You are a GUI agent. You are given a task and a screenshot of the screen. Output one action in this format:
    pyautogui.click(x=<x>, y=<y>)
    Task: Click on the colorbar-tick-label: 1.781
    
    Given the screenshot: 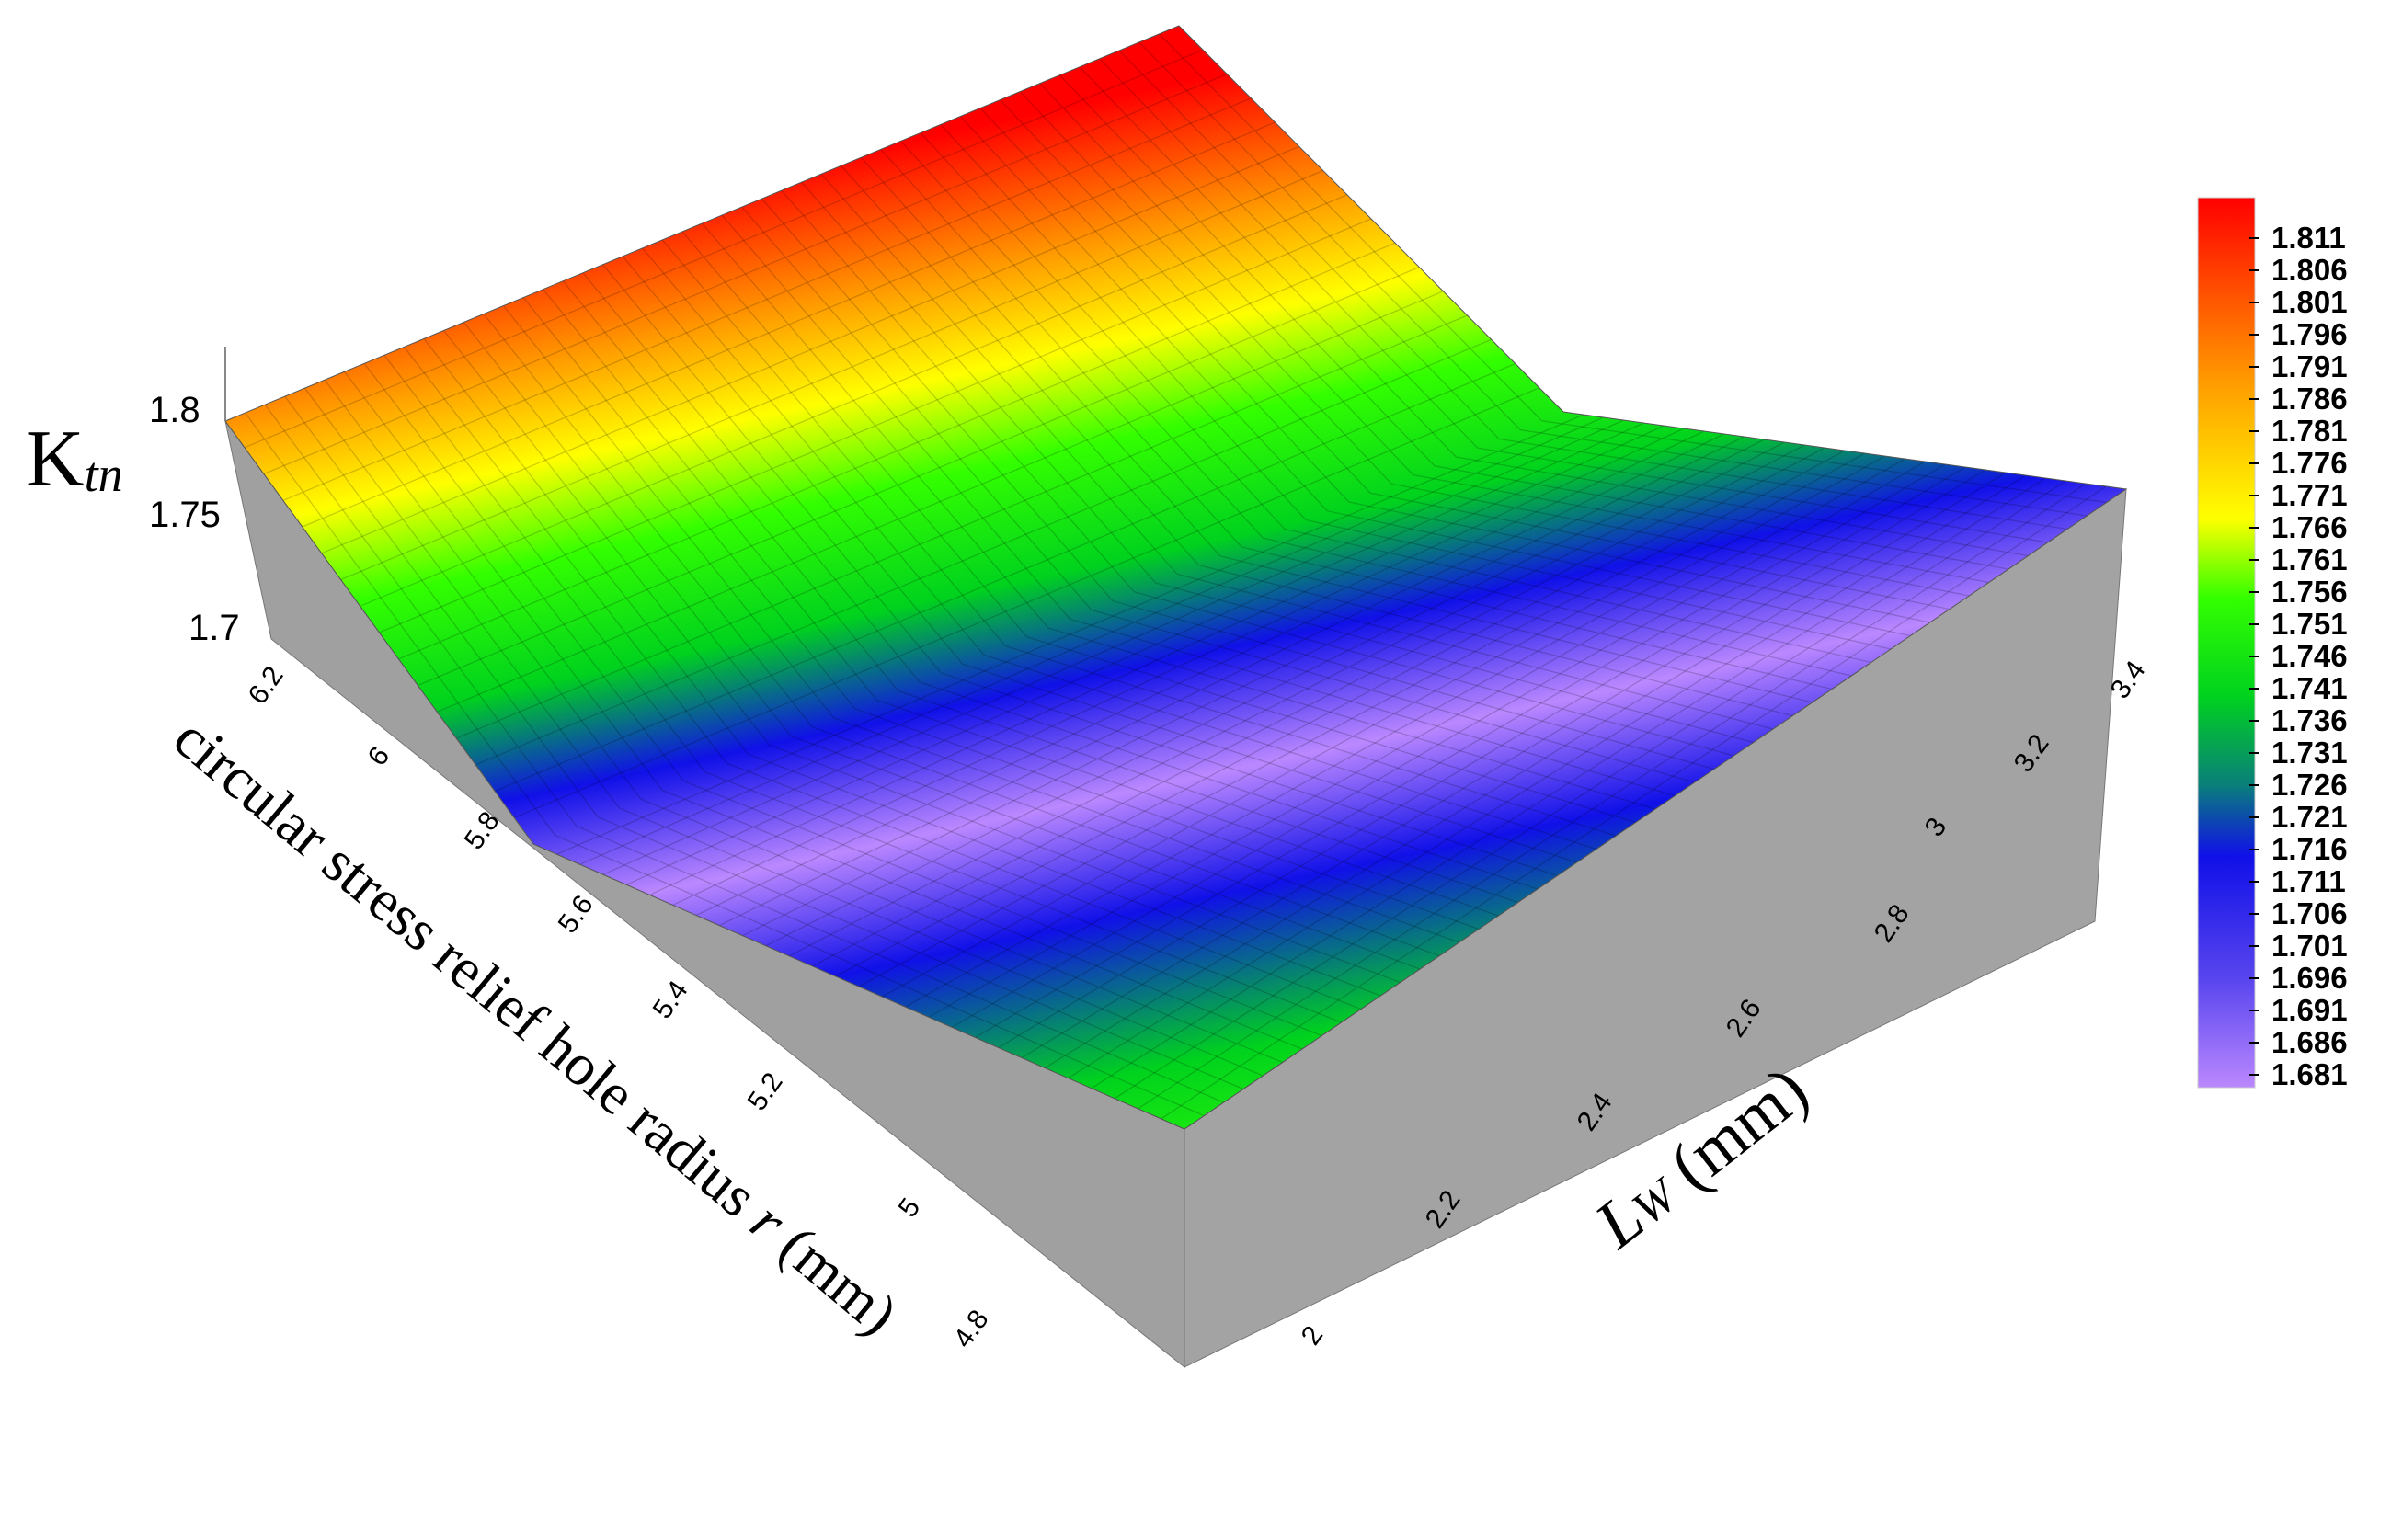 What is the action you would take?
    pyautogui.click(x=2309, y=431)
    